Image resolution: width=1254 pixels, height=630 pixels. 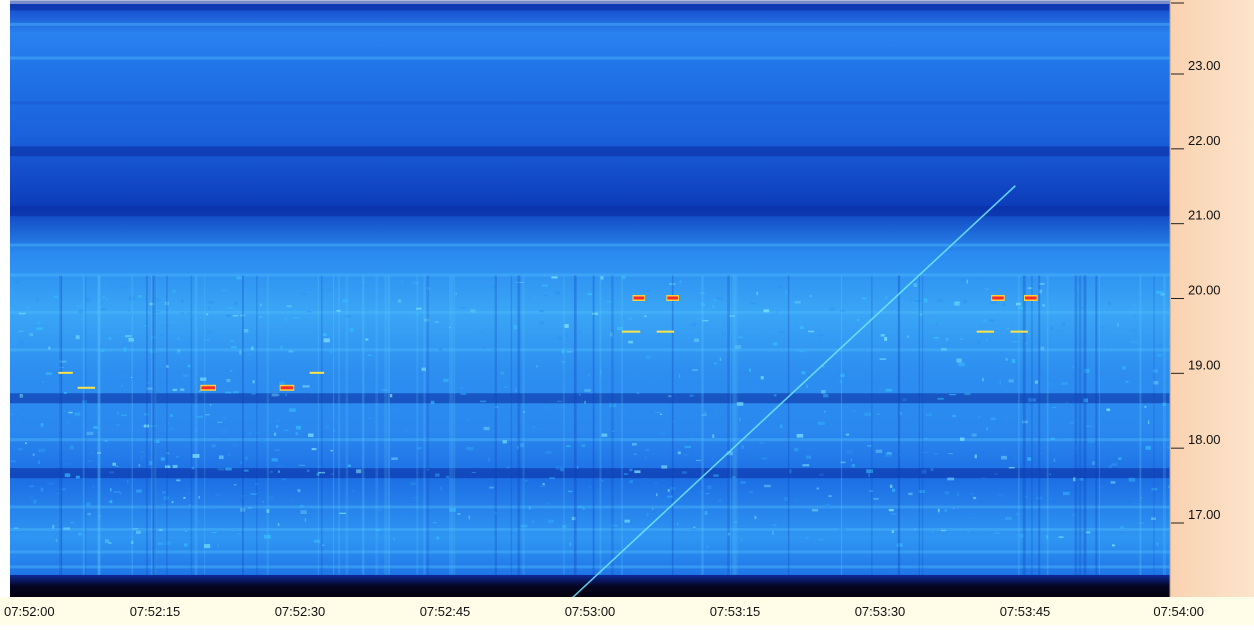 What do you see at coordinates (1204, 439) in the screenshot?
I see `y-tick-label: 18.00` at bounding box center [1204, 439].